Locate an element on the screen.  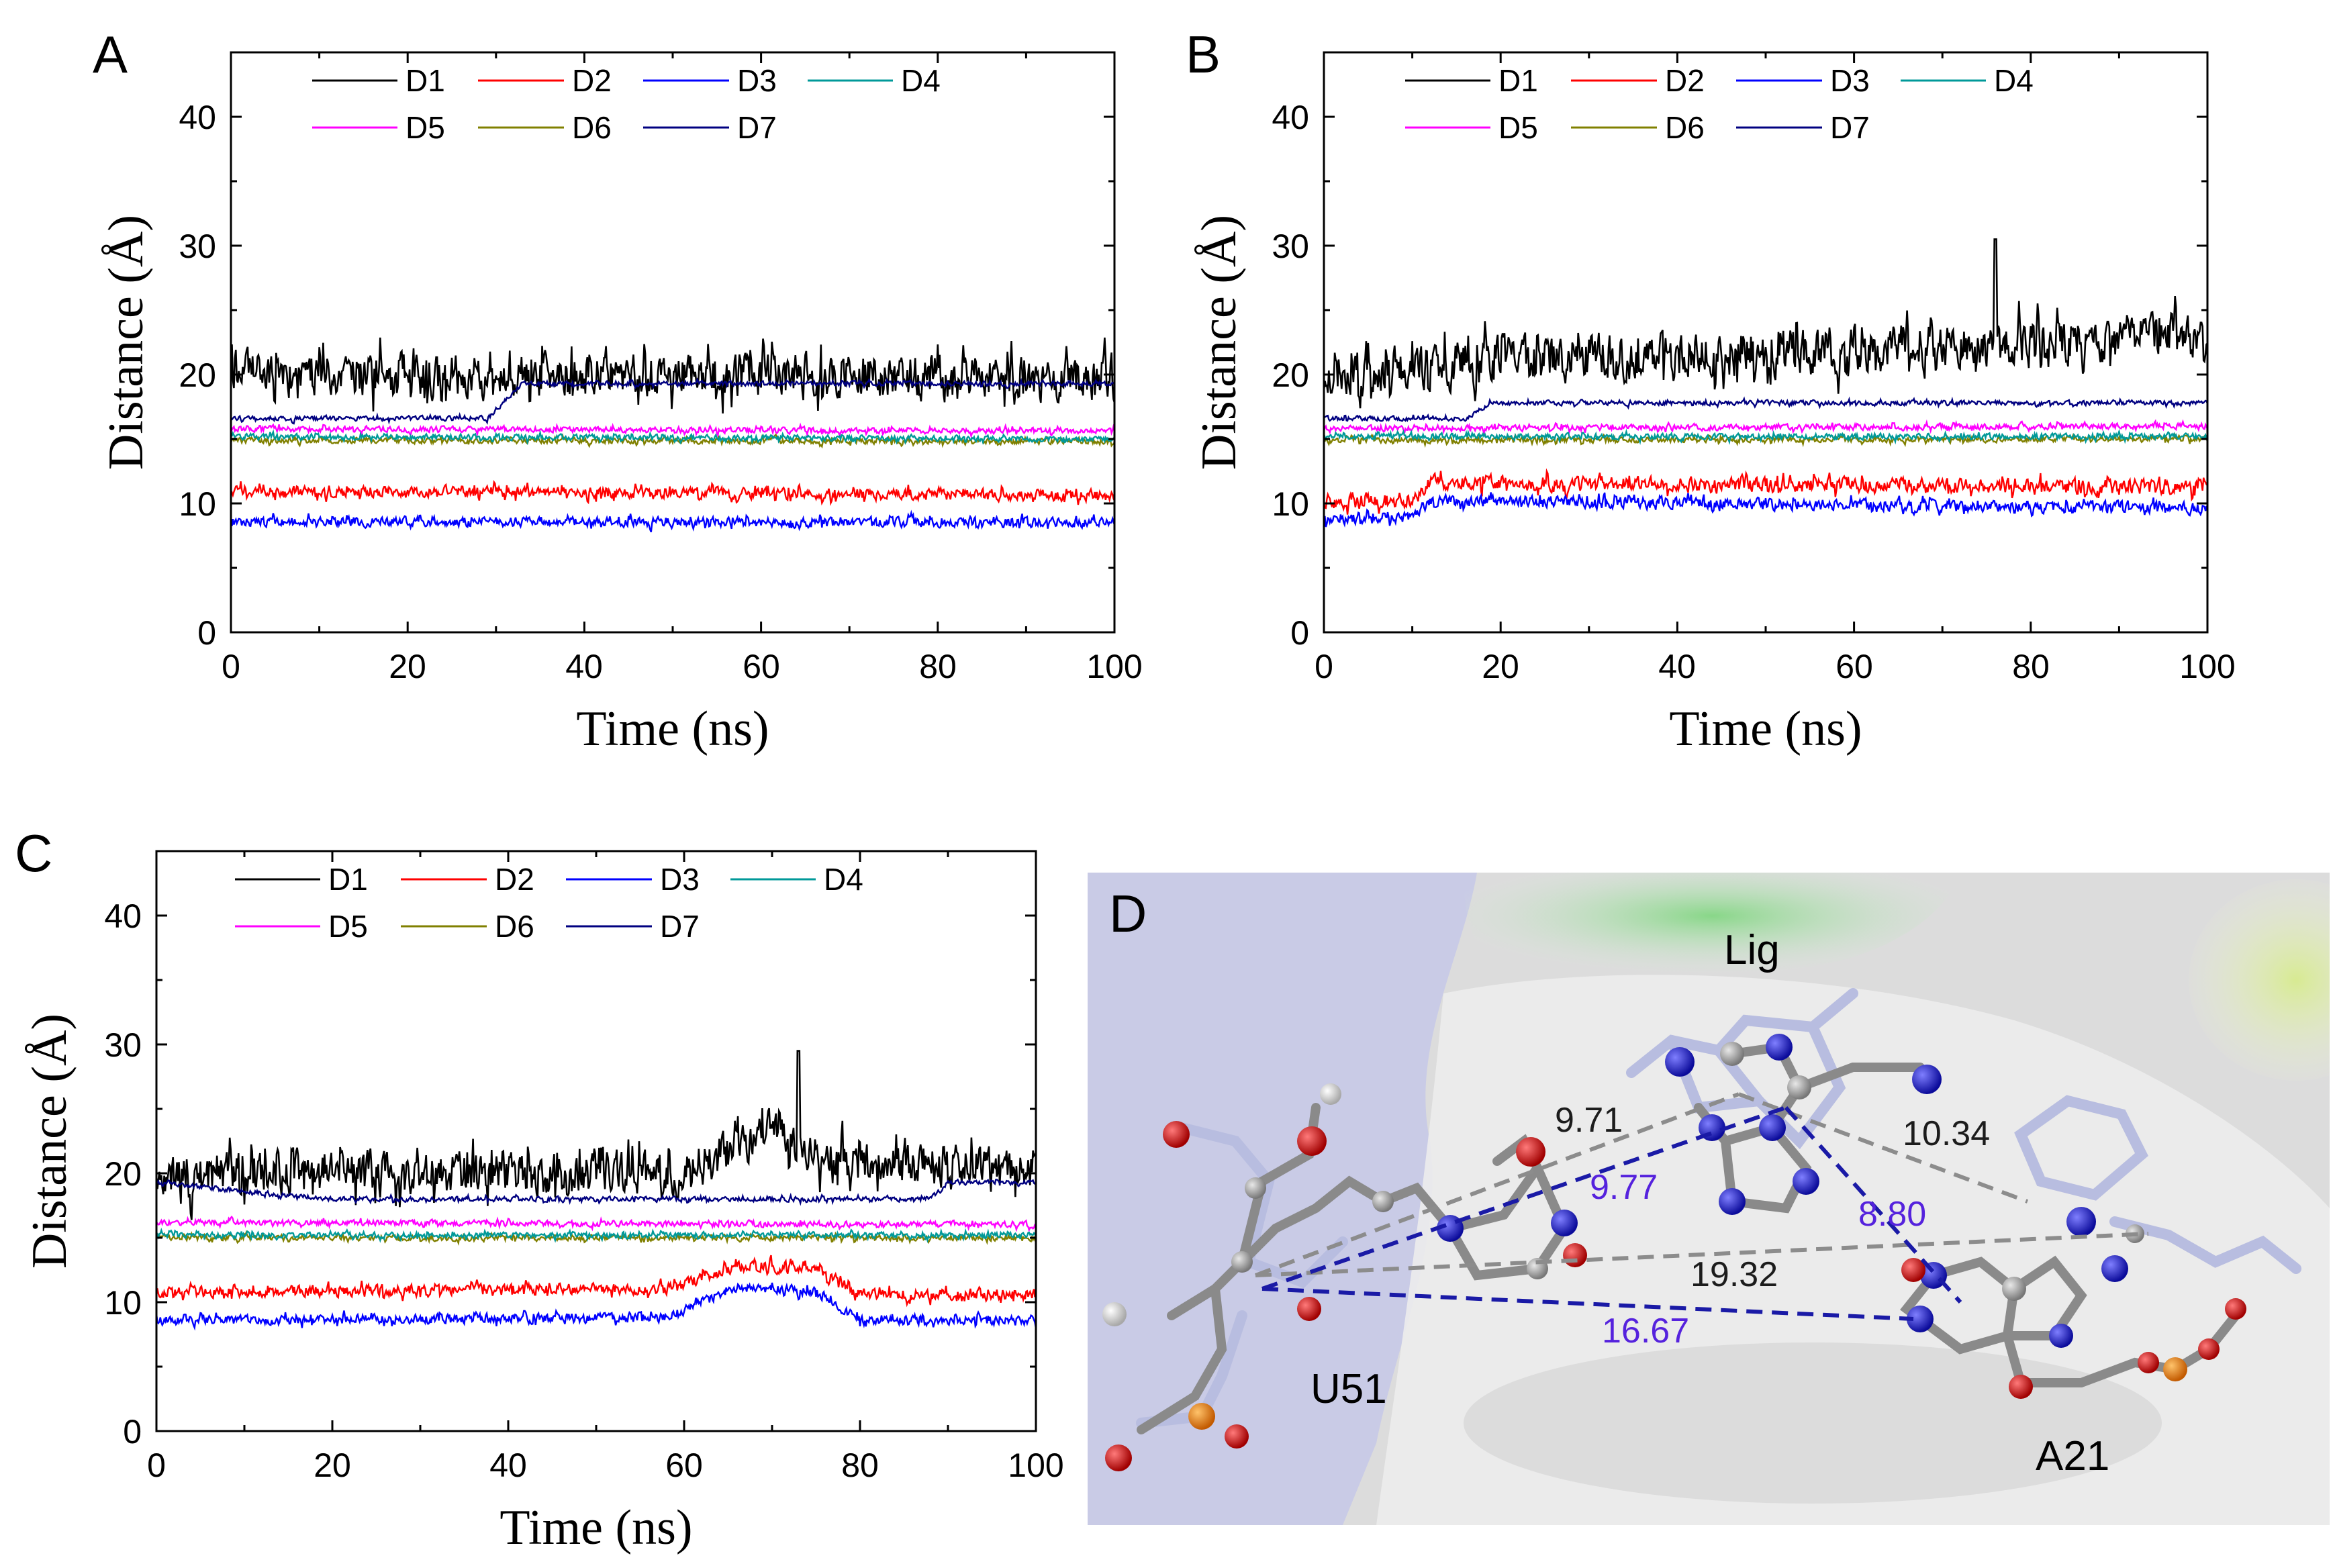
panel-letter-d: D is located at coordinates (1128, 914).